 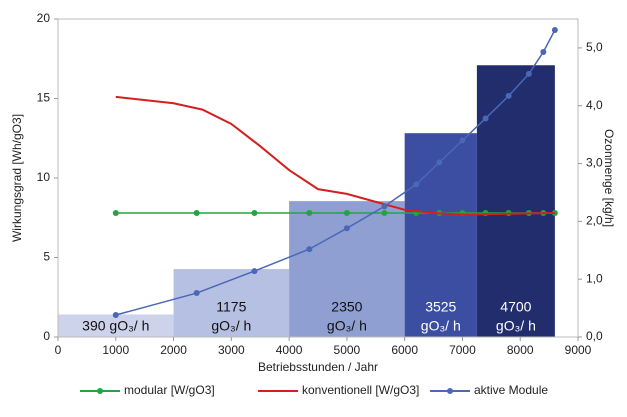 I want to click on legend-label: aktive Module, so click(x=511, y=390).